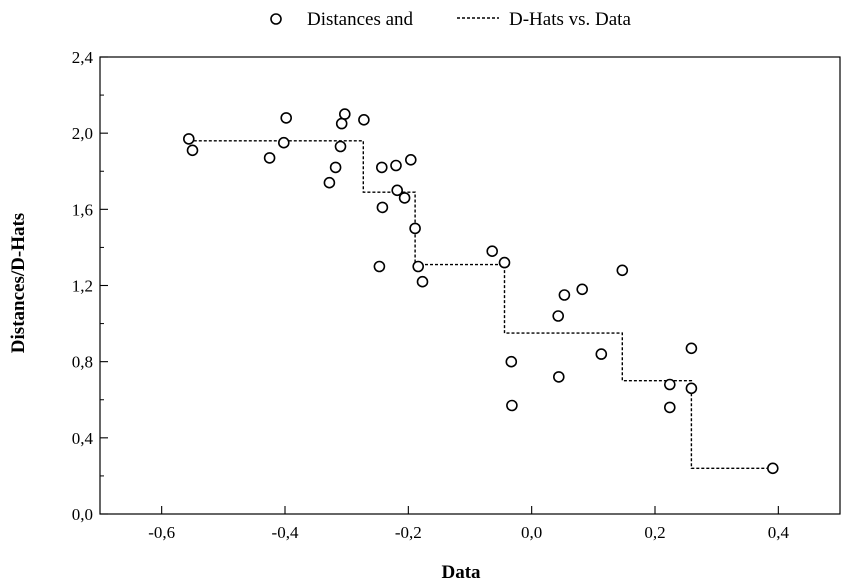  Describe the element at coordinates (82, 209) in the screenshot. I see `y-tick-label: 1,6` at that location.